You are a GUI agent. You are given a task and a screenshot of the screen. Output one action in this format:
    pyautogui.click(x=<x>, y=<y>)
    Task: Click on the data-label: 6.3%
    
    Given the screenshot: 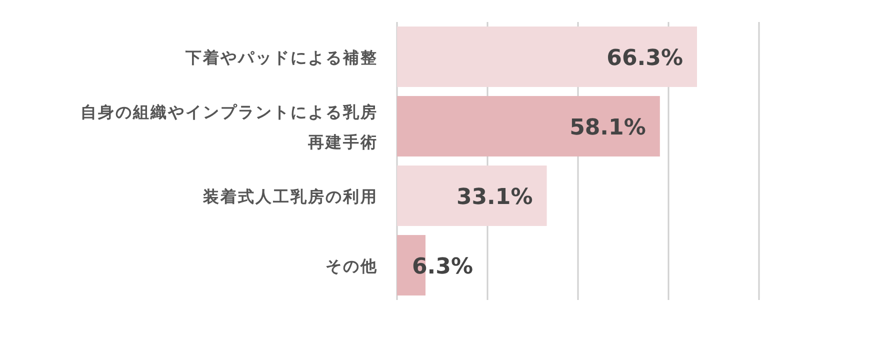 What is the action you would take?
    pyautogui.click(x=443, y=267)
    